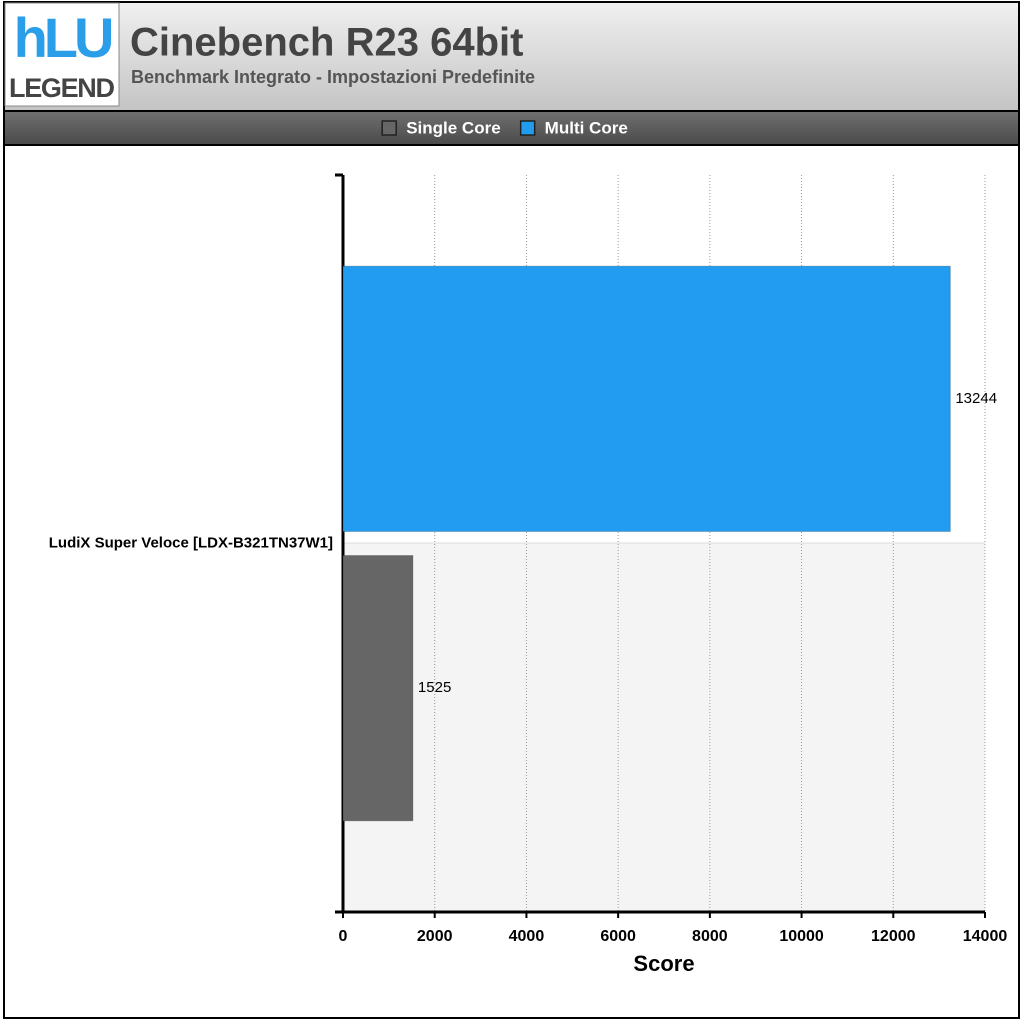 Image resolution: width=1024 pixels, height=1021 pixels. Describe the element at coordinates (618, 936) in the screenshot. I see `x-tick-label: 6000` at that location.